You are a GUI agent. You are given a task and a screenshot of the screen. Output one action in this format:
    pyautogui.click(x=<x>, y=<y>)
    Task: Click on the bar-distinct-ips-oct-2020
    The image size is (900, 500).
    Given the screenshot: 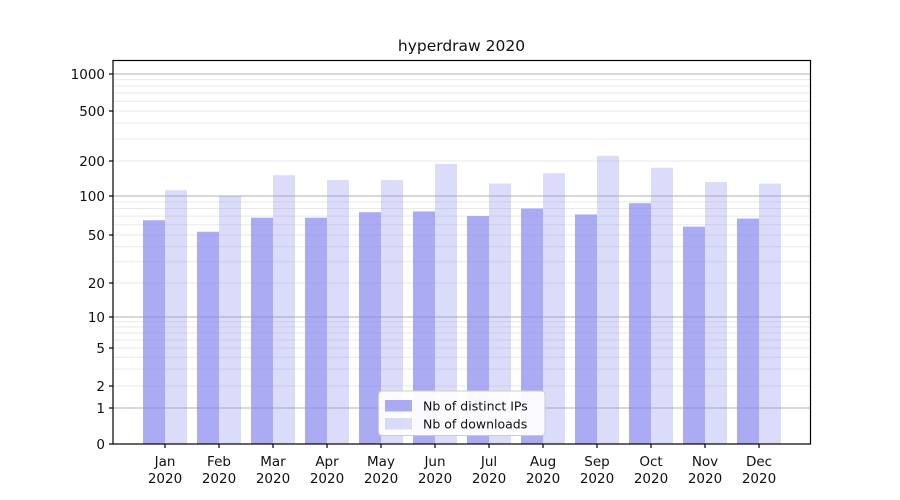 What is the action you would take?
    pyautogui.click(x=640, y=323)
    